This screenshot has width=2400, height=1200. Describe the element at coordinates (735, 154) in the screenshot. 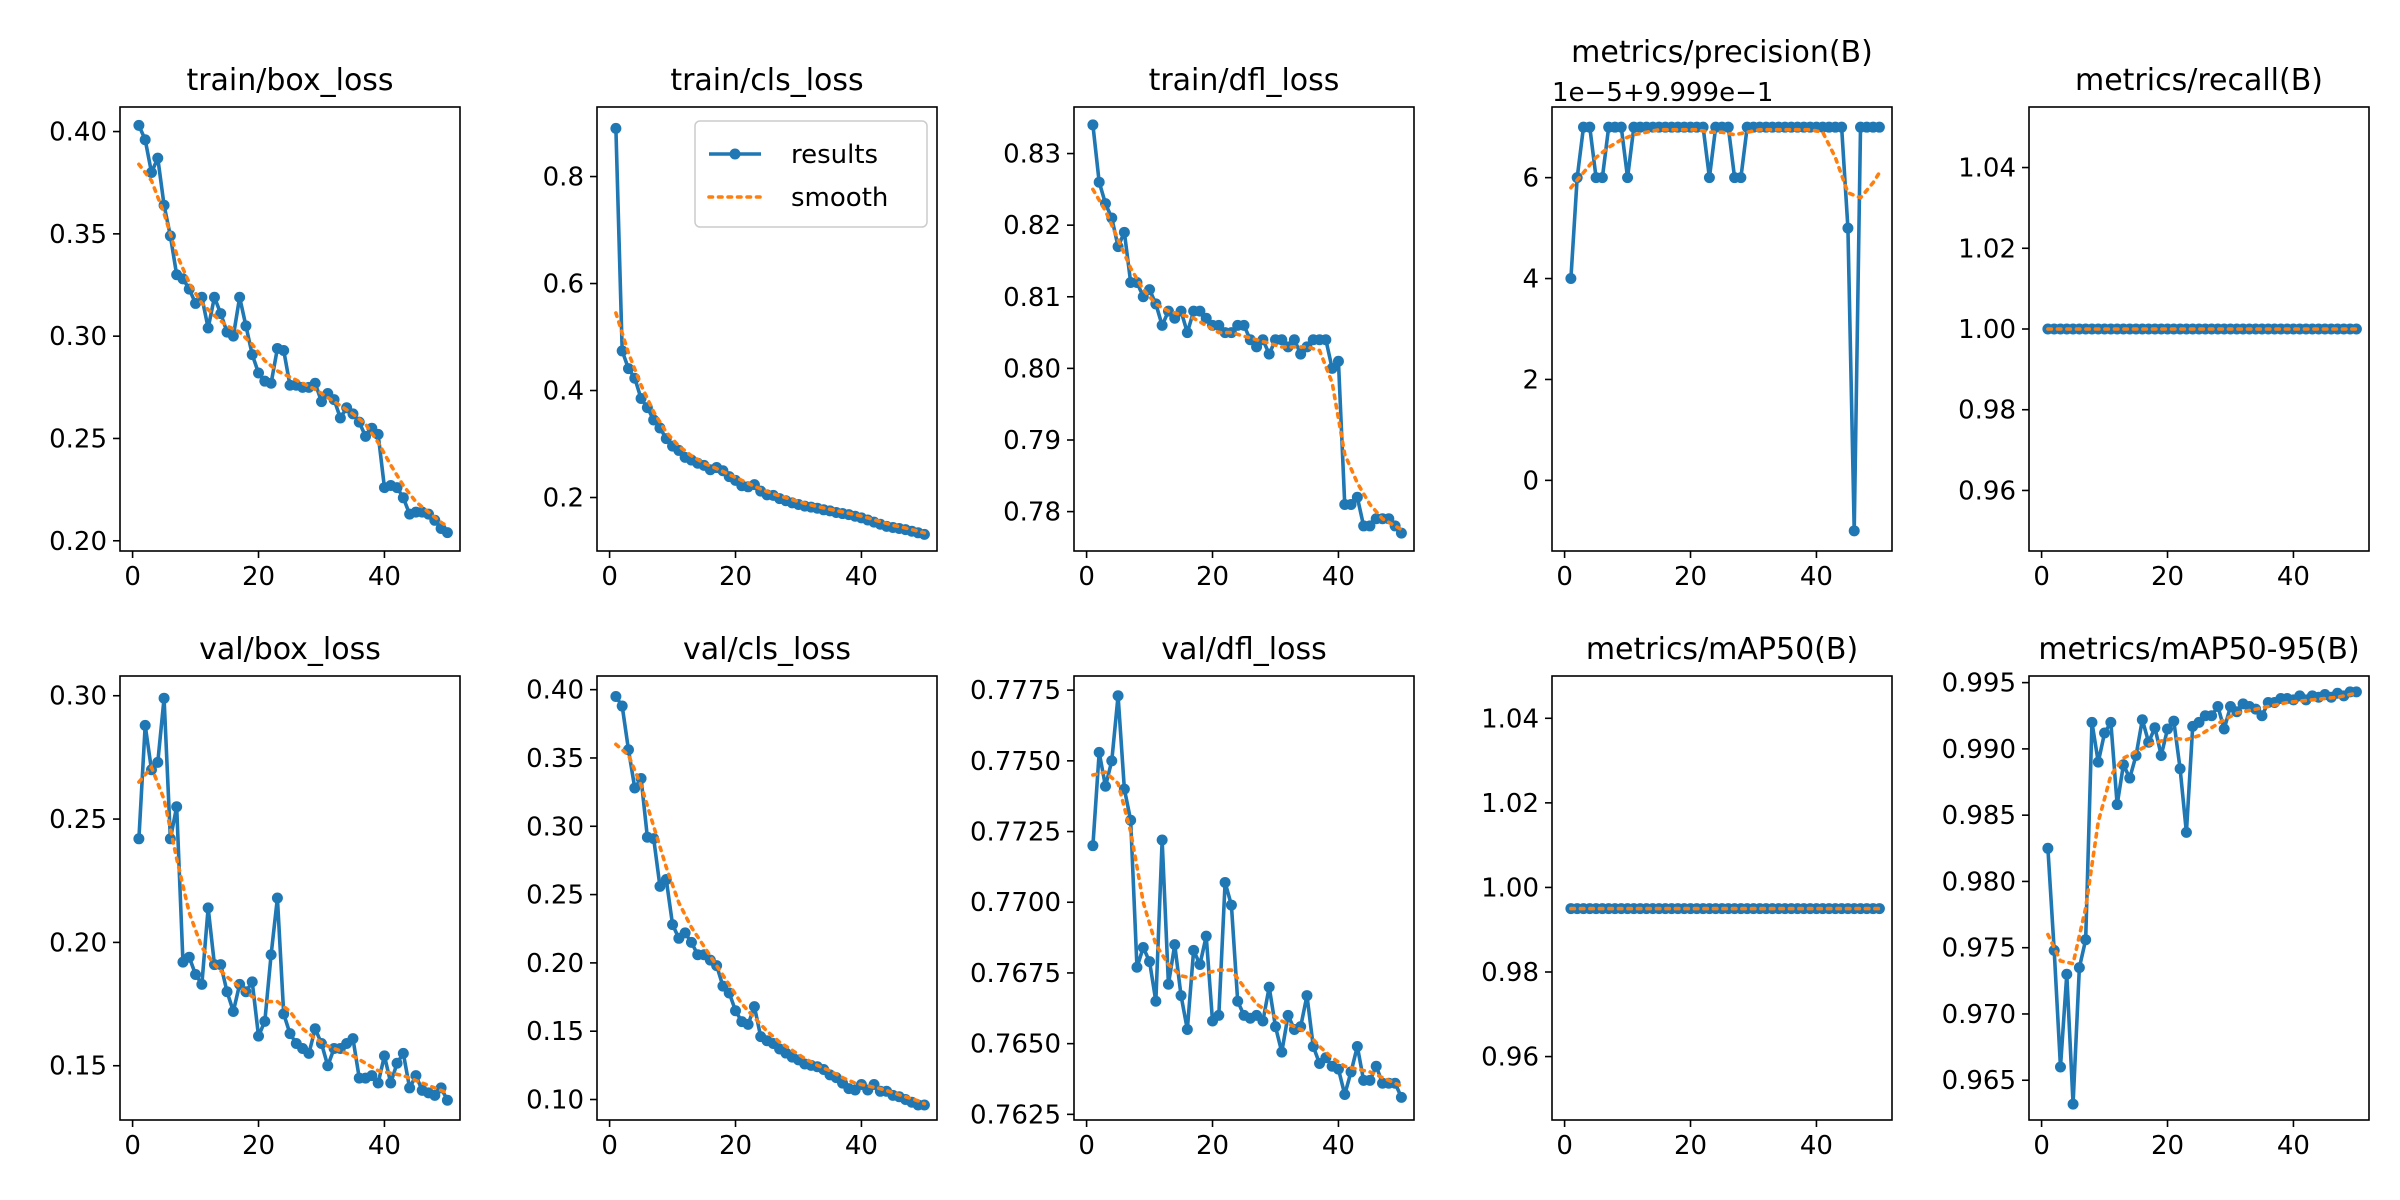

I see `legend-results-marker` at that location.